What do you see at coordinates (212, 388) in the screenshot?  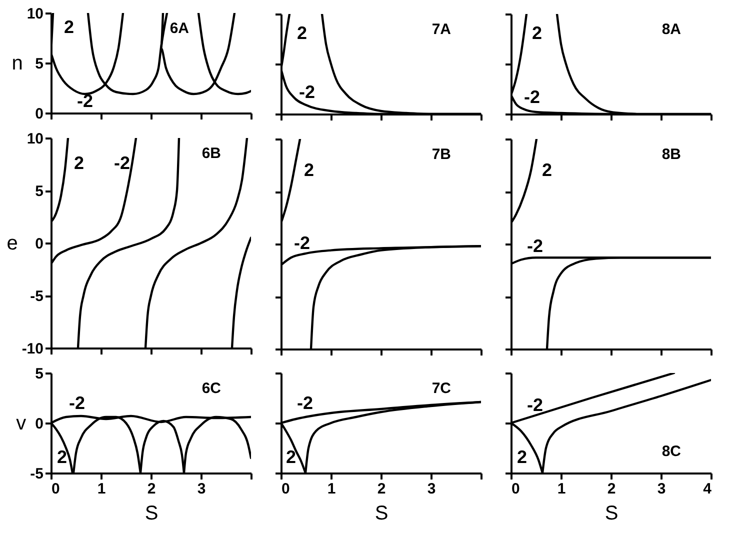 I see `chart-title: 6C` at bounding box center [212, 388].